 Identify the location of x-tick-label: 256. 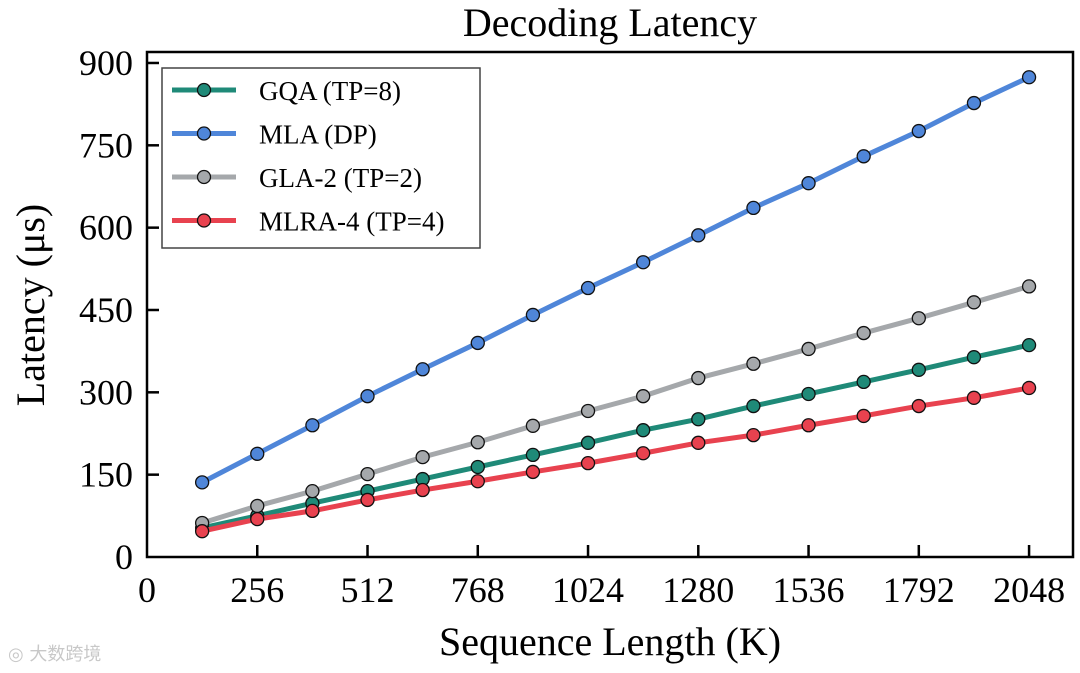
(257, 590).